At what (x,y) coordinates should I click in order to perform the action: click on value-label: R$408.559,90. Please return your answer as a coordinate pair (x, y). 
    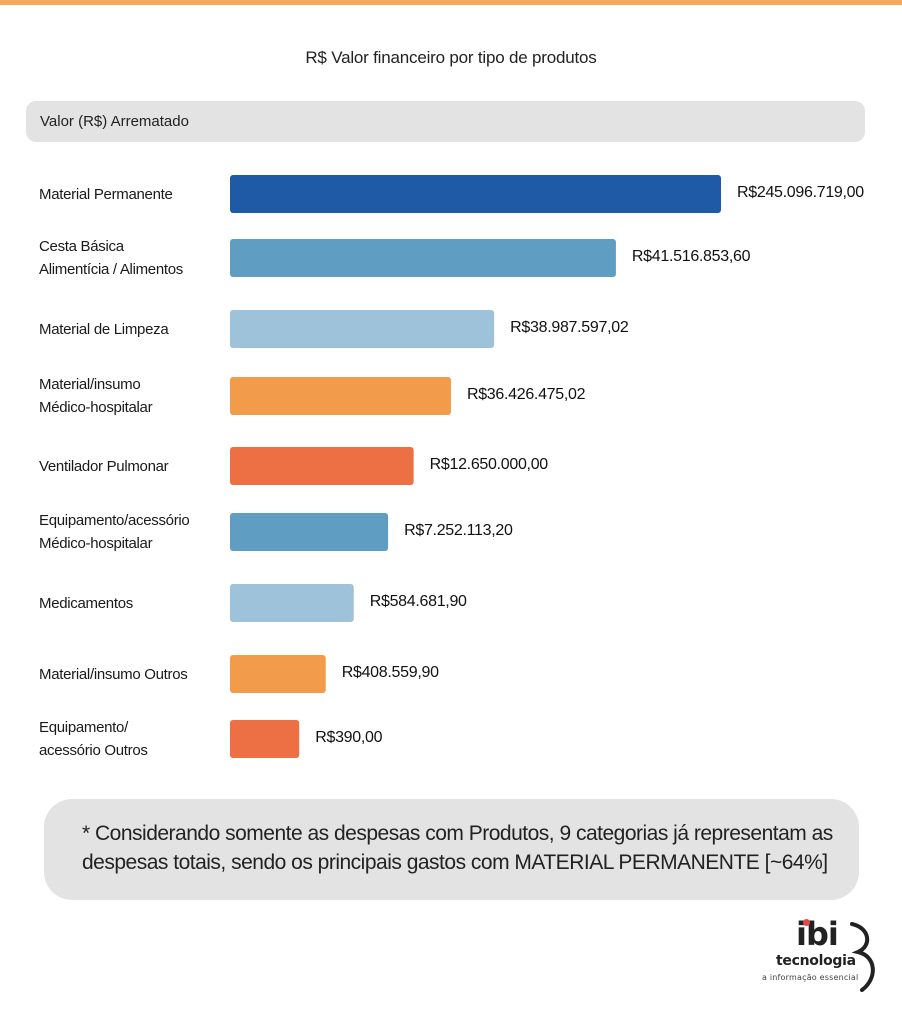
    Looking at the image, I should click on (390, 672).